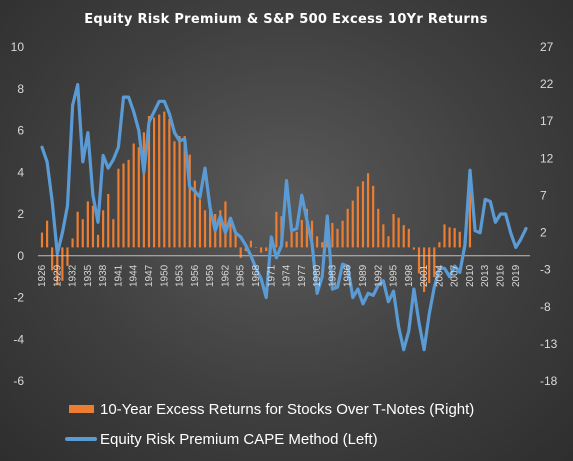 The width and height of the screenshot is (573, 461). I want to click on x-tick-label: 2007, so click(455, 275).